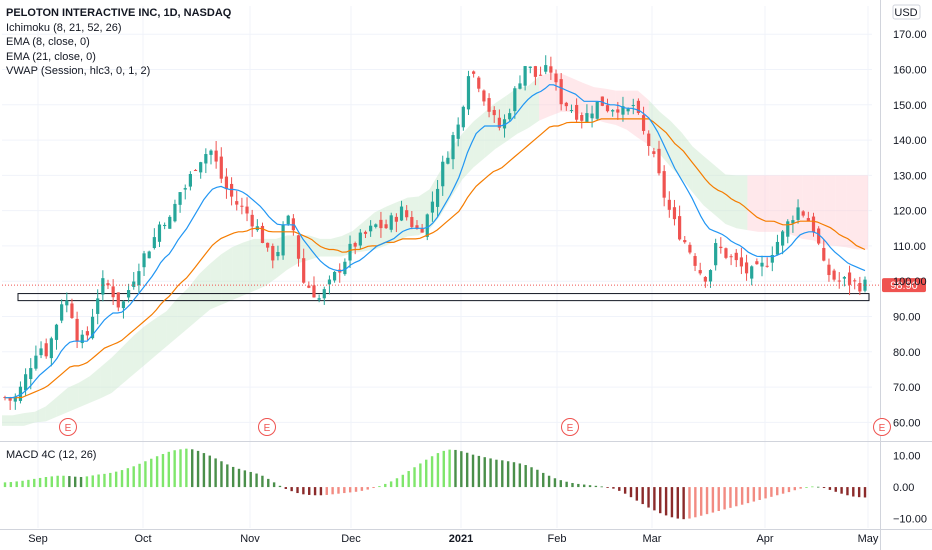 The image size is (932, 550). Describe the element at coordinates (51, 455) in the screenshot. I see `macd-title: MACD 4C (12, 26)` at that location.